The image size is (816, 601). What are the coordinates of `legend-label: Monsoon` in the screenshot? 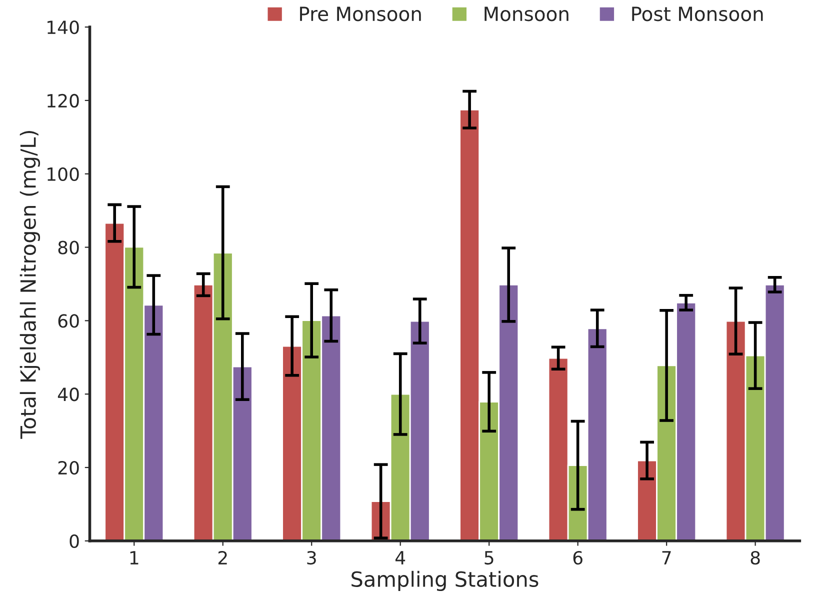 It's located at (526, 14).